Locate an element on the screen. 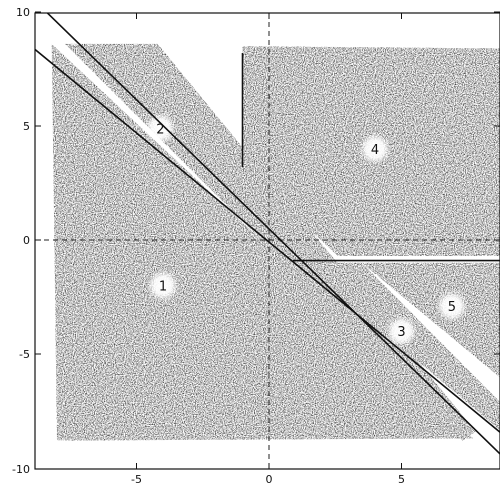 This screenshot has width=500, height=487. region-3-center is located at coordinates (401, 331).